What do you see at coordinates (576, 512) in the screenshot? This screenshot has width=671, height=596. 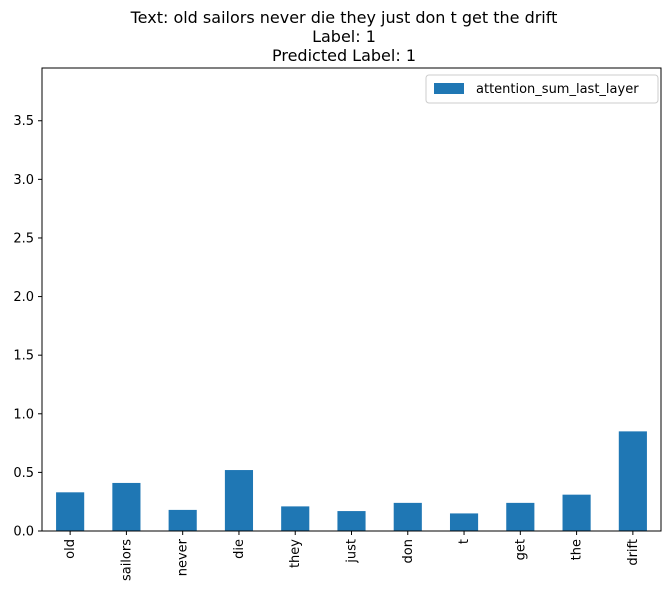 I see `bar-the` at bounding box center [576, 512].